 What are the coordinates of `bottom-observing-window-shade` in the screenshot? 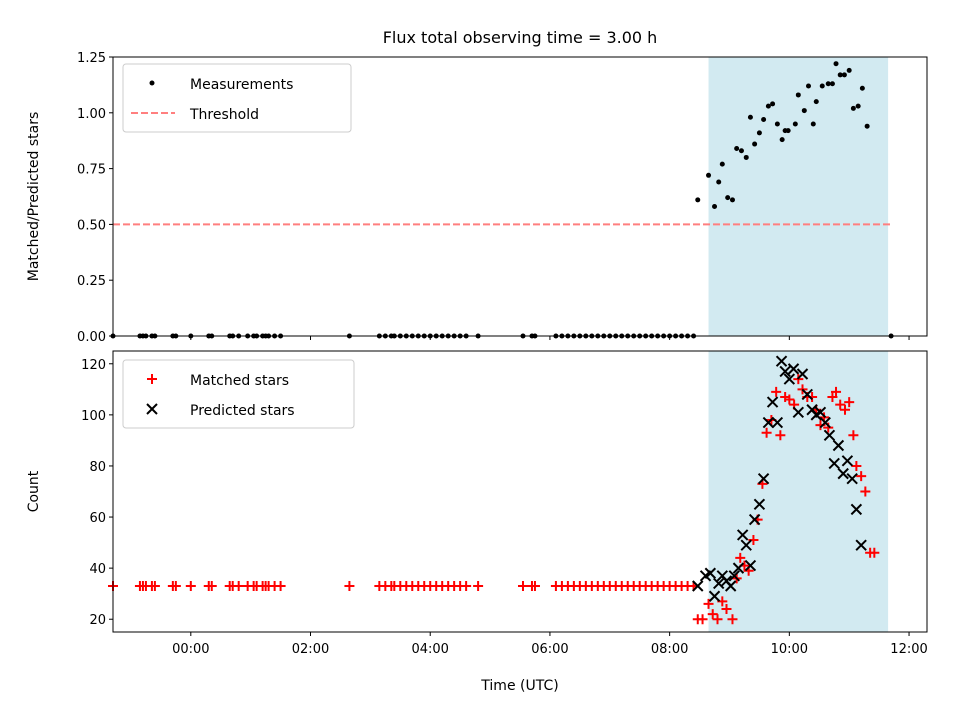 It's located at (798, 491).